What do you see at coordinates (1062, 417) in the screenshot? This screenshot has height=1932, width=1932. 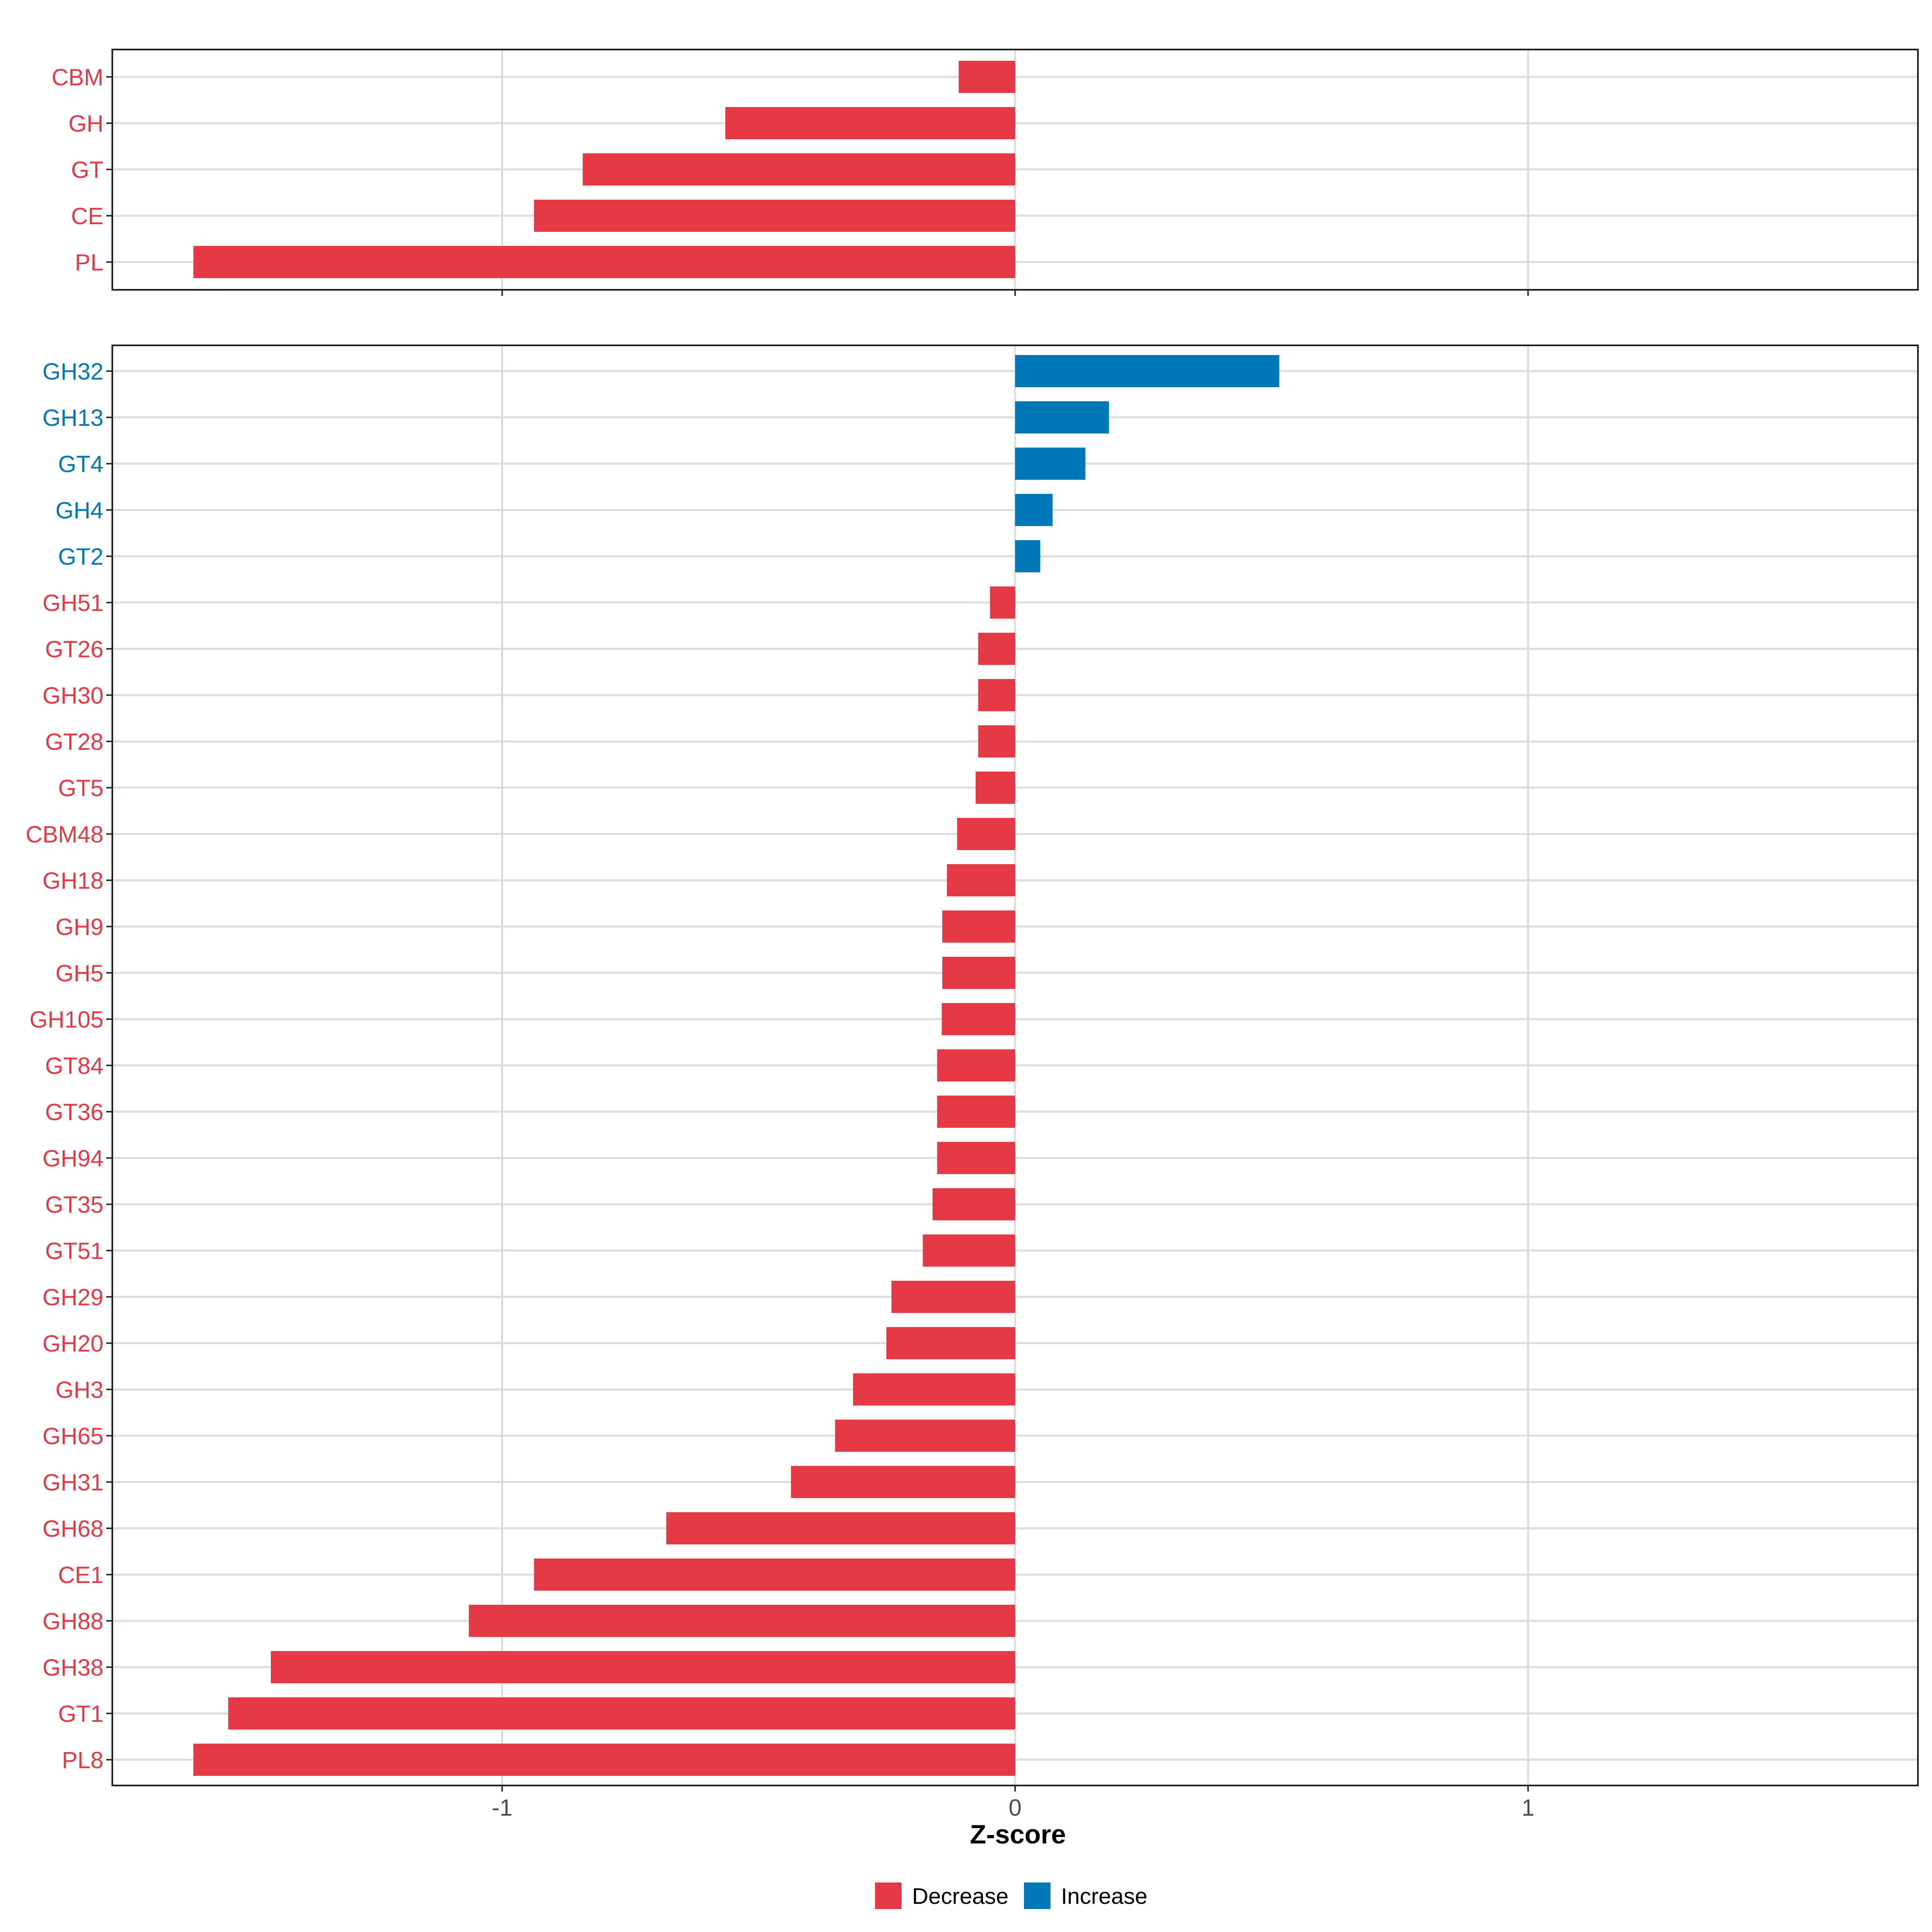 I see `bar-gh13` at bounding box center [1062, 417].